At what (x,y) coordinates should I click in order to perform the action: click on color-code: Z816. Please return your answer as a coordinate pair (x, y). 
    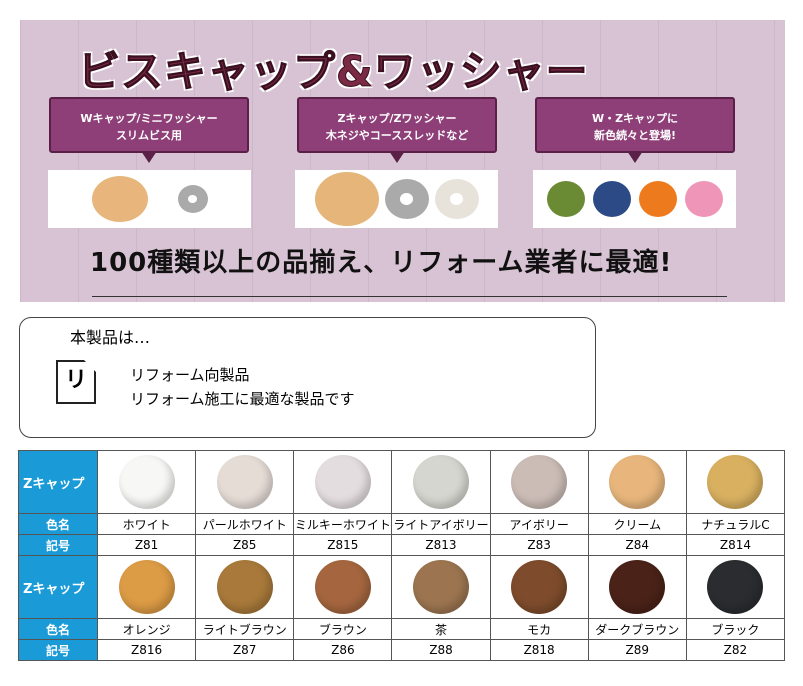
    Looking at the image, I should click on (146, 650).